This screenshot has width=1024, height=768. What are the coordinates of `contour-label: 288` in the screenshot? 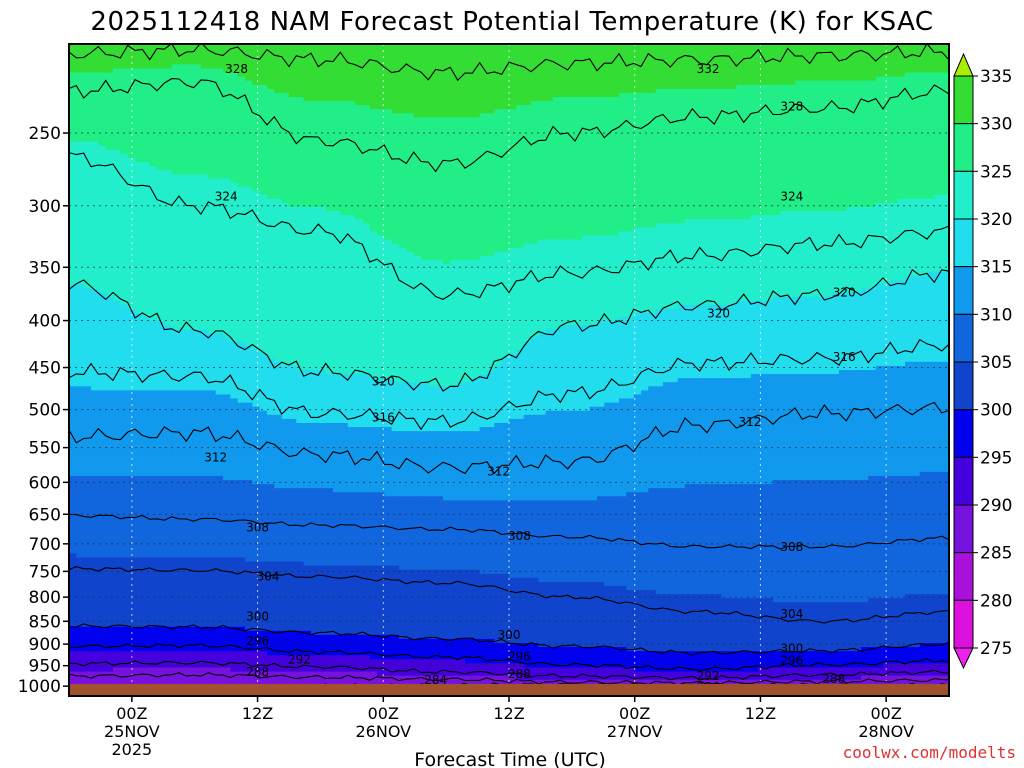 It's located at (519, 674).